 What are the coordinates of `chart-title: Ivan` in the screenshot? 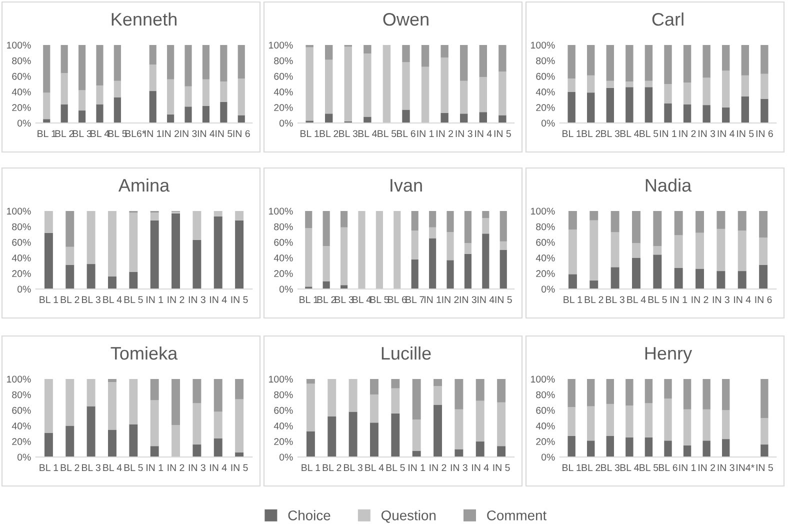 It's located at (406, 185).